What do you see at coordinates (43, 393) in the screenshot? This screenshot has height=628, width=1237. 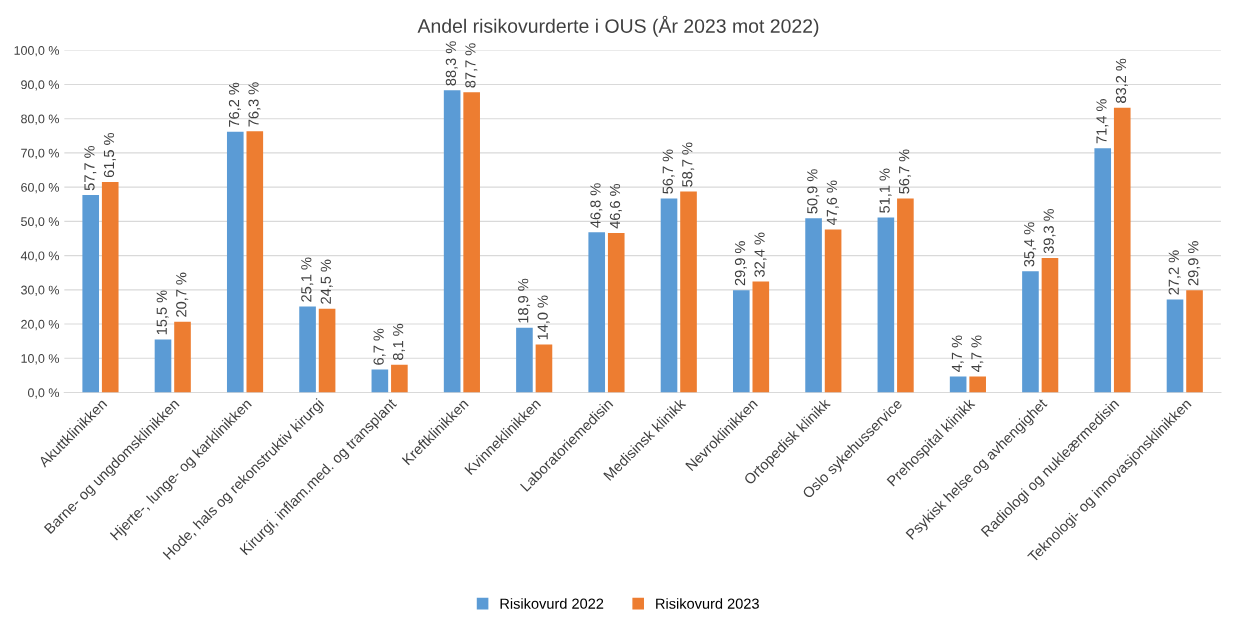 I see `y-tick-label: 0,0 %` at bounding box center [43, 393].